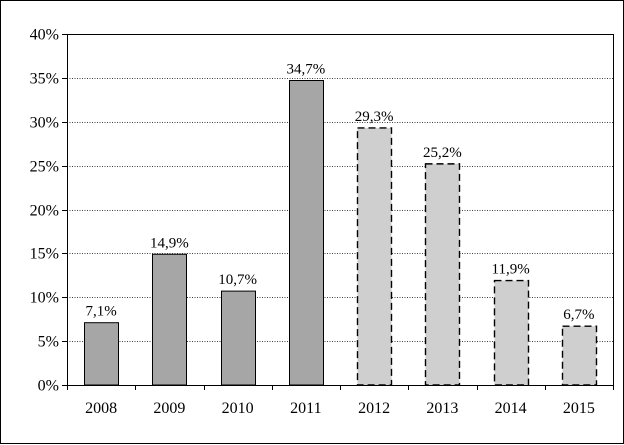  Describe the element at coordinates (44, 79) in the screenshot. I see `y-tick-label: 35%` at that location.